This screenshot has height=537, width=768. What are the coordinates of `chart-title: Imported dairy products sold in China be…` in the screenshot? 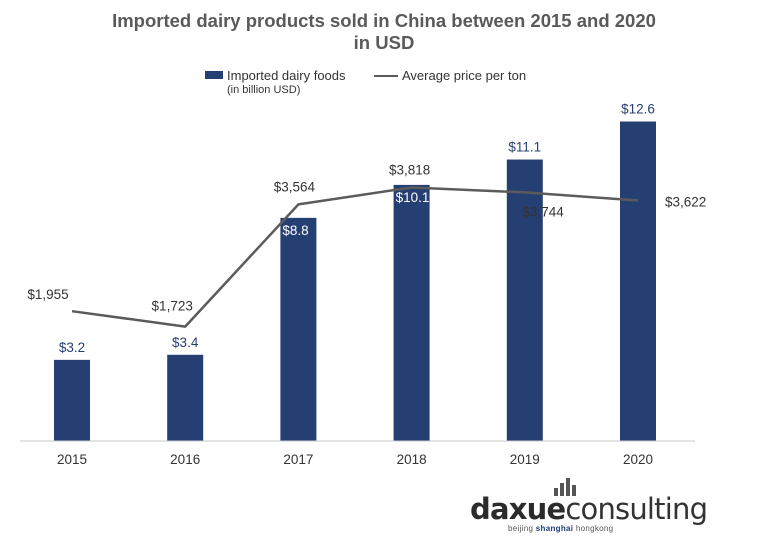 It's located at (384, 32).